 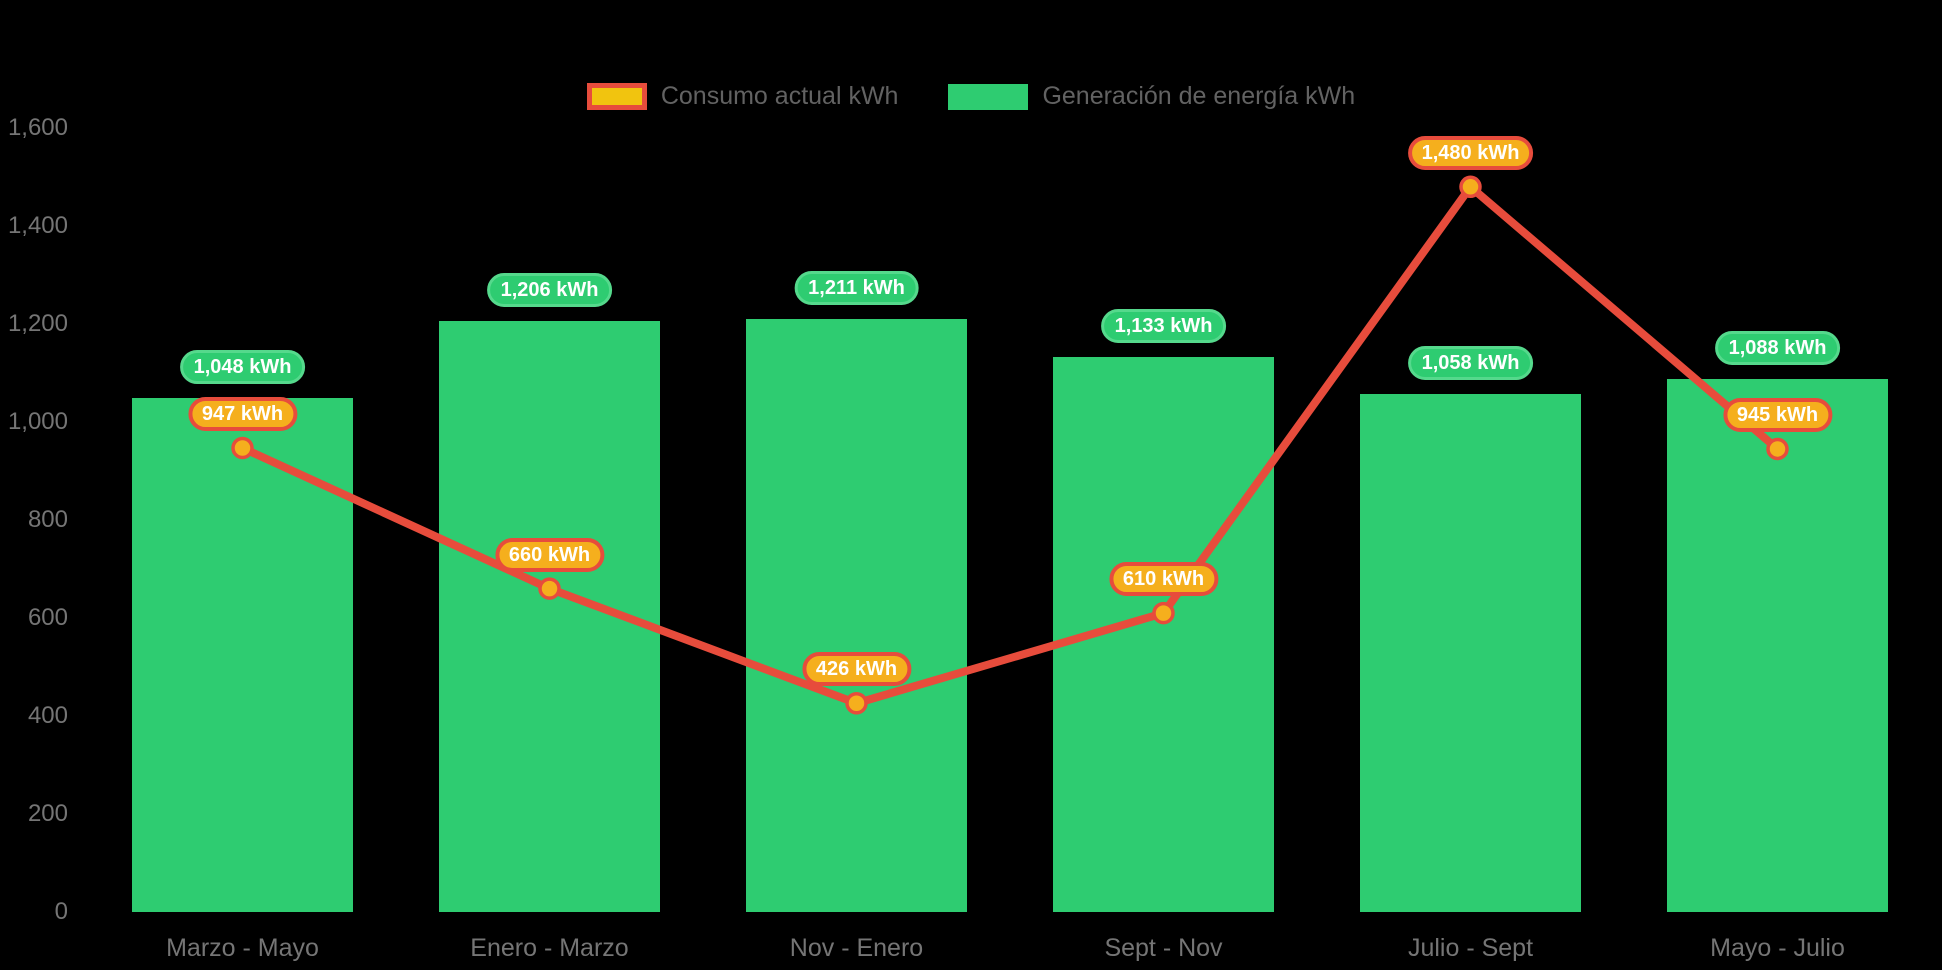 What do you see at coordinates (549, 290) in the screenshot?
I see `bar-value-label: 1,206 kWh` at bounding box center [549, 290].